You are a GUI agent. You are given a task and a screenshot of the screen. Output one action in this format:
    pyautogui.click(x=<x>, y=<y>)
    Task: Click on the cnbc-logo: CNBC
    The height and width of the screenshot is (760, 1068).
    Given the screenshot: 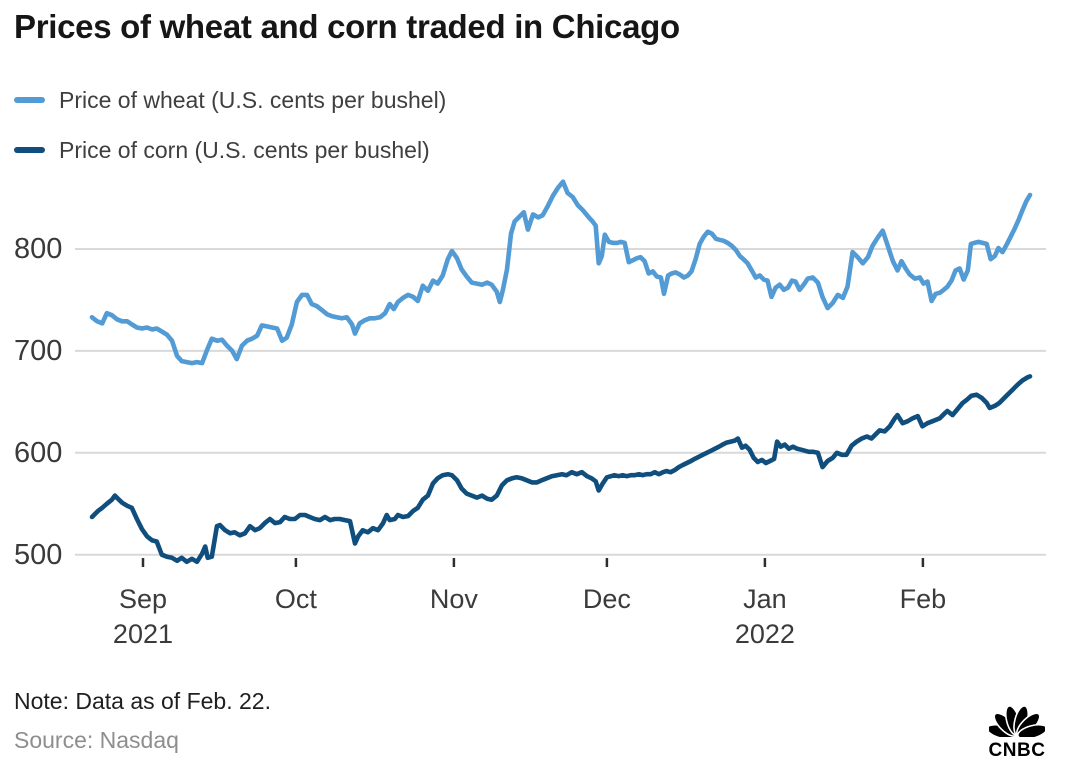 What is the action you would take?
    pyautogui.click(x=1017, y=727)
    